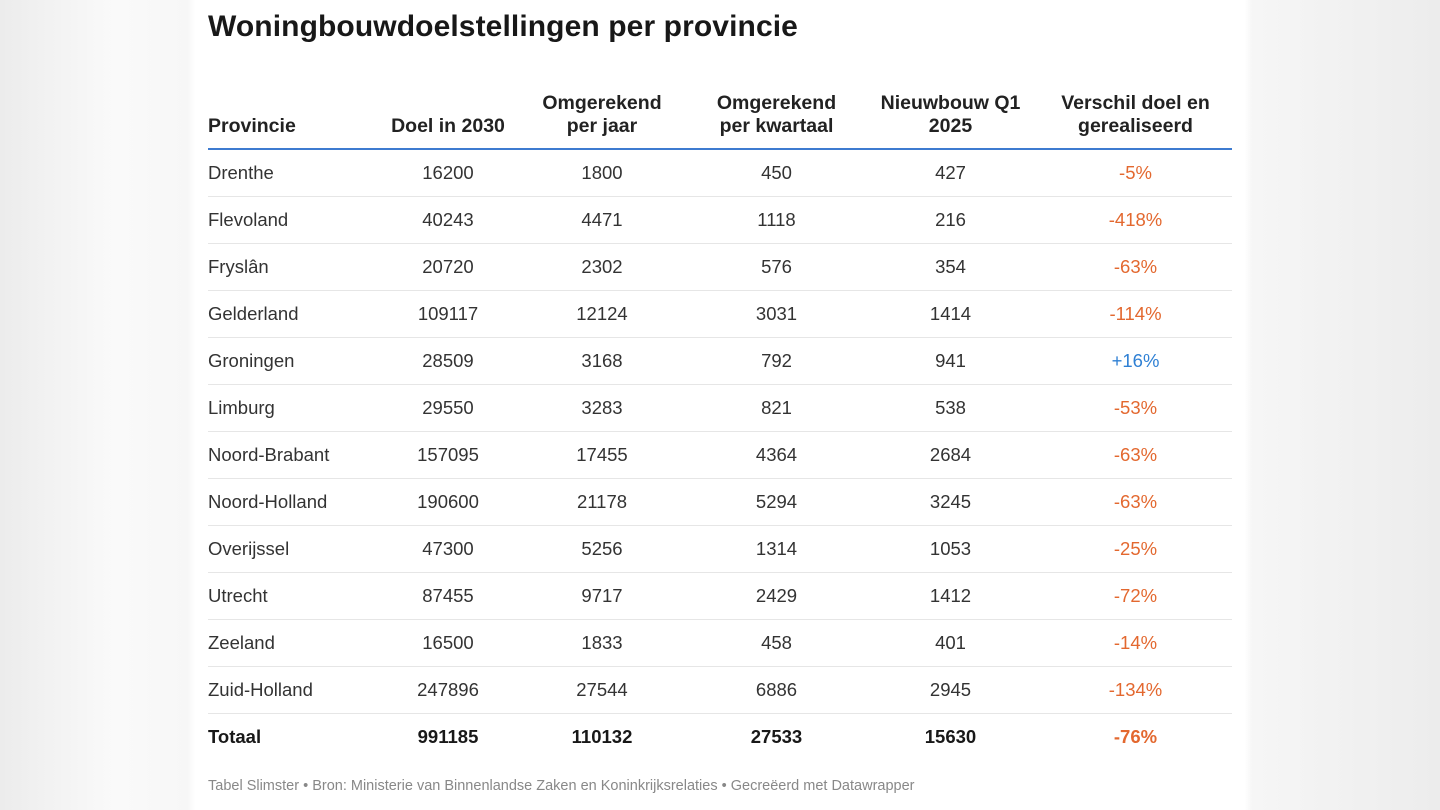  What do you see at coordinates (295, 502) in the screenshot?
I see `cell-provincie: Noord-Holland` at bounding box center [295, 502].